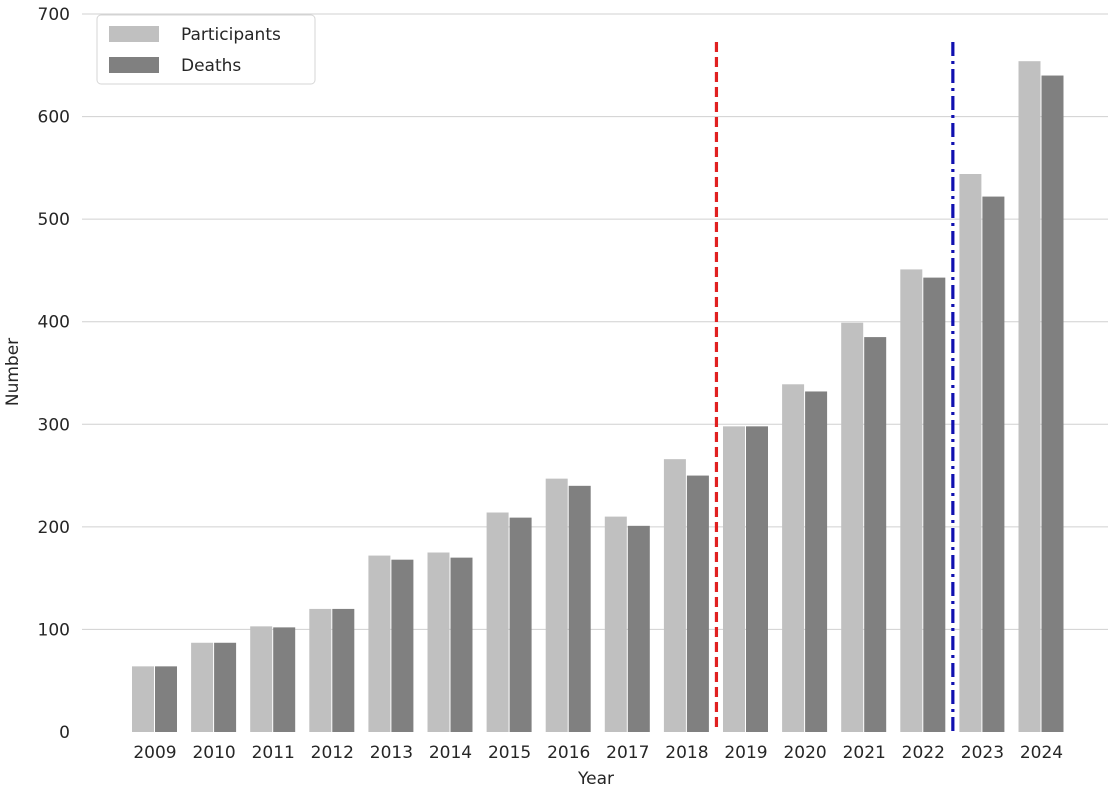 This screenshot has width=1111, height=790. Describe the element at coordinates (852, 527) in the screenshot. I see `bar-participants-2021` at that location.